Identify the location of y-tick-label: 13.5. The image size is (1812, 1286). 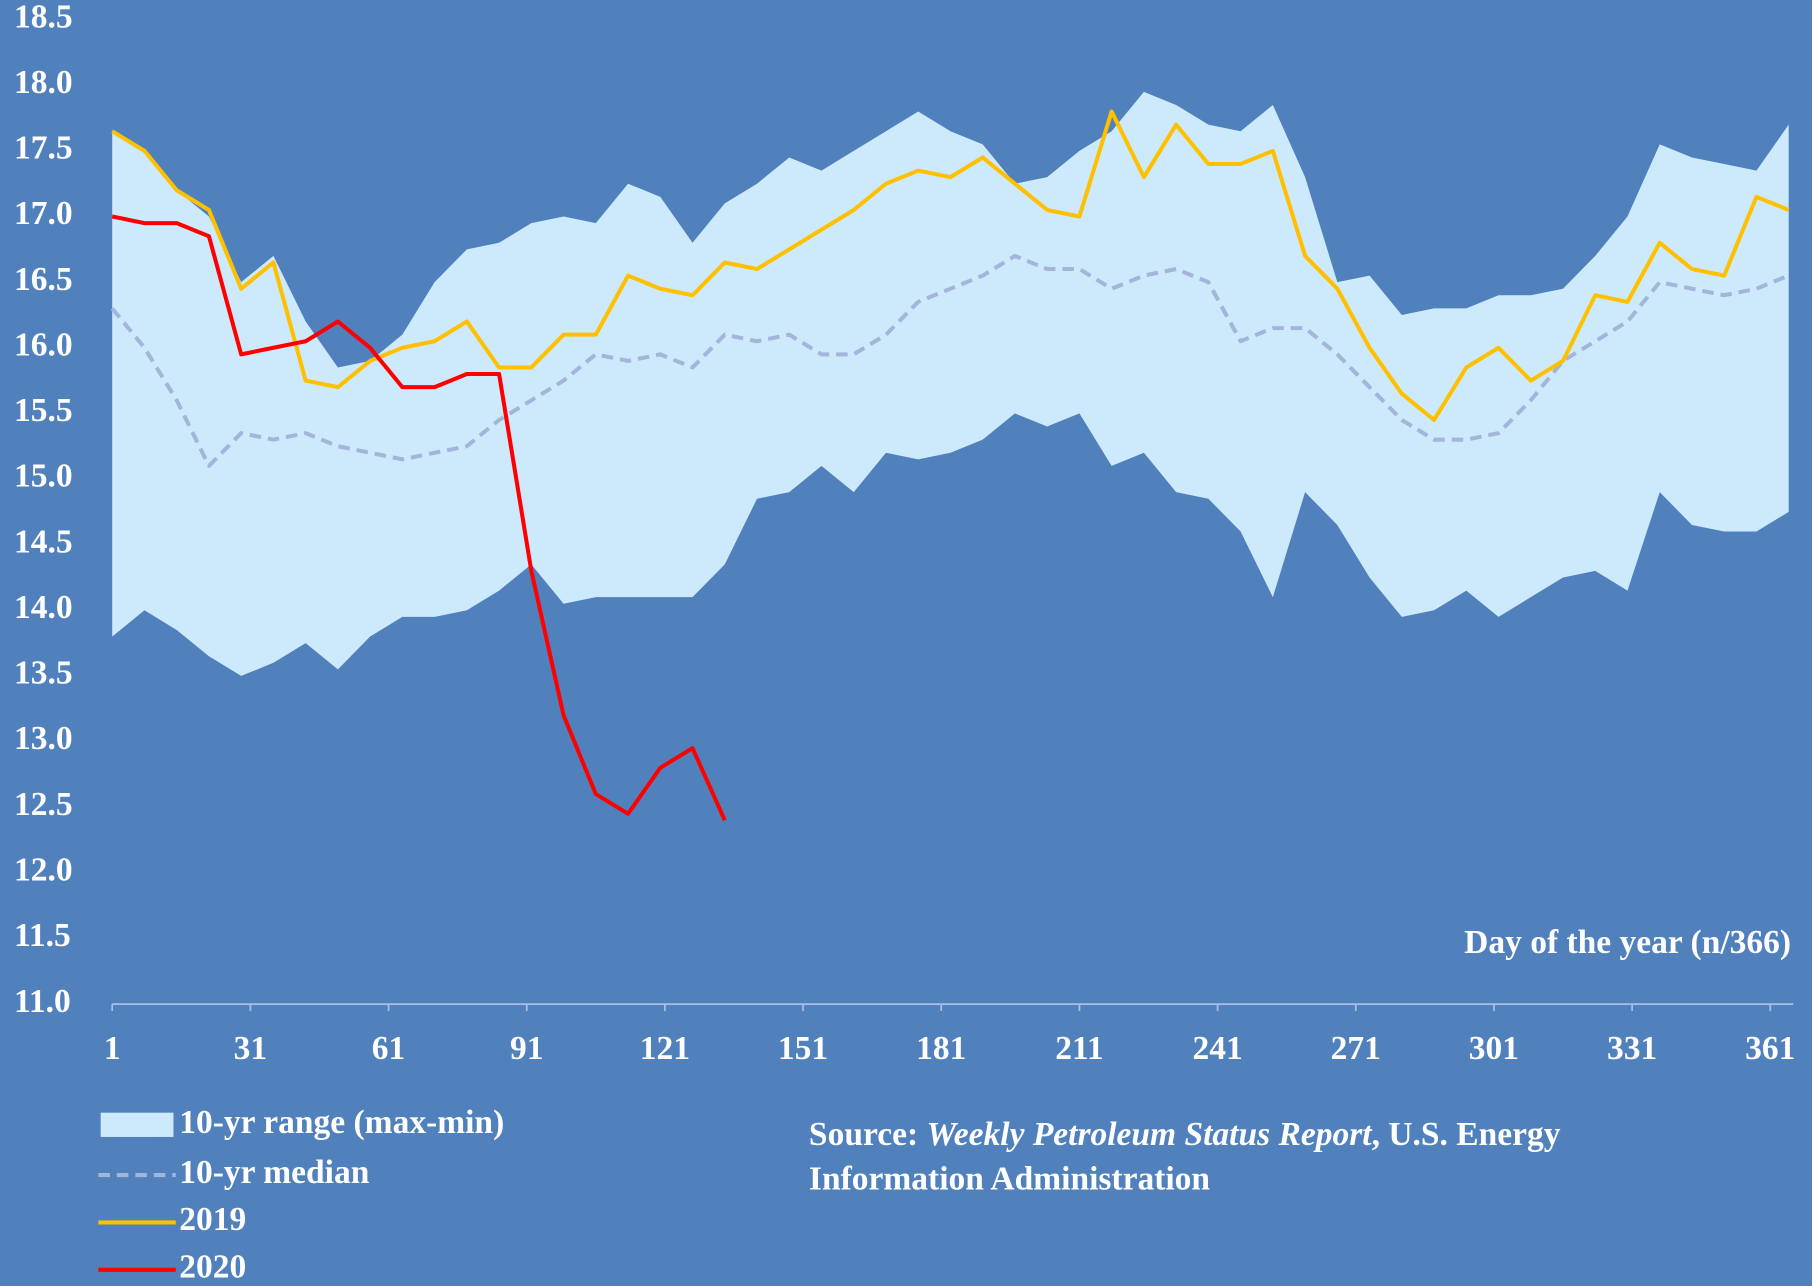
(43, 673).